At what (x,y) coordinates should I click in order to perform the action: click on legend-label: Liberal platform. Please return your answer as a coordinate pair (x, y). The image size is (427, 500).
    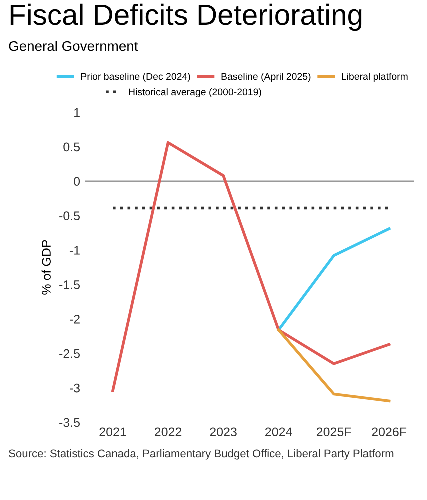
    Looking at the image, I should click on (375, 77).